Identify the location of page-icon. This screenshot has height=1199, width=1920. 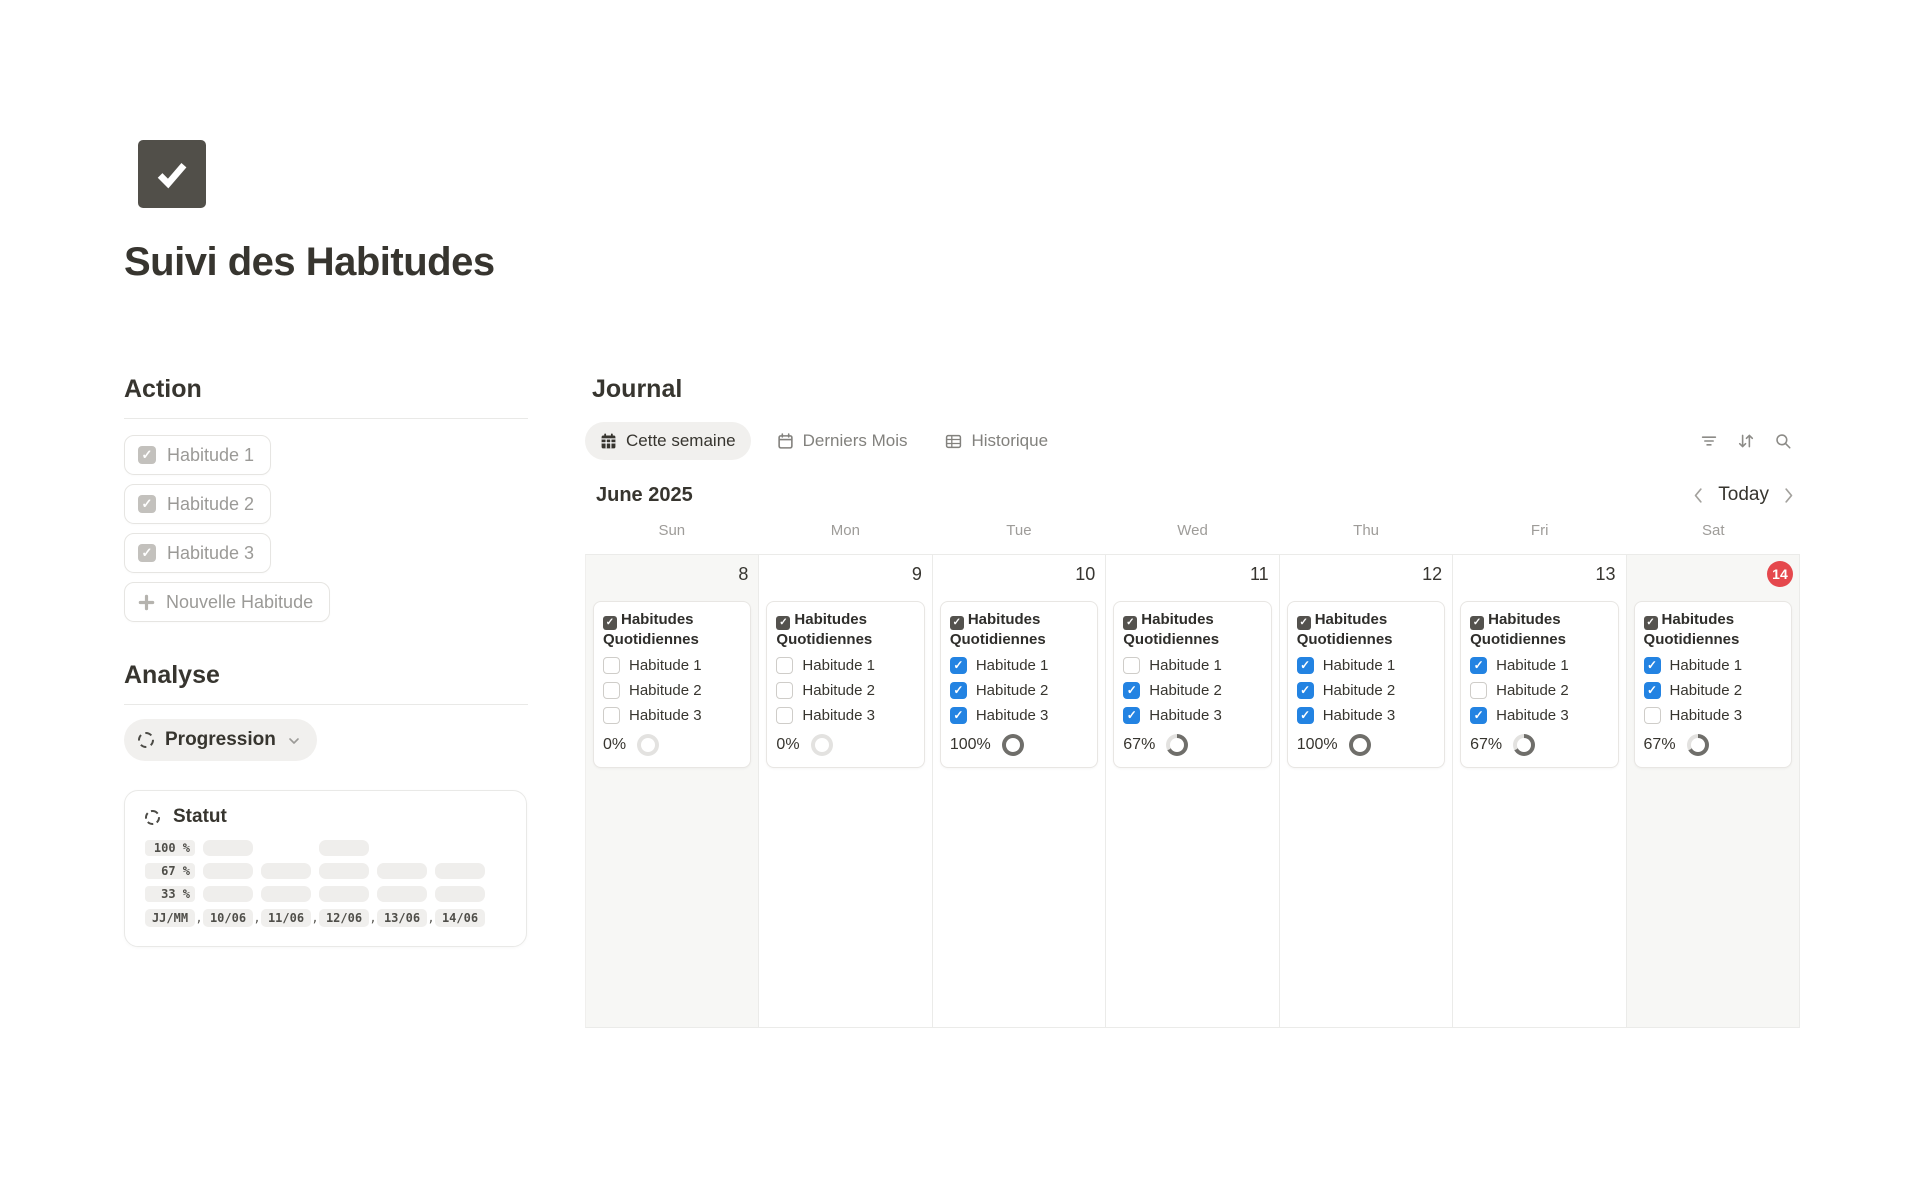
(172, 174).